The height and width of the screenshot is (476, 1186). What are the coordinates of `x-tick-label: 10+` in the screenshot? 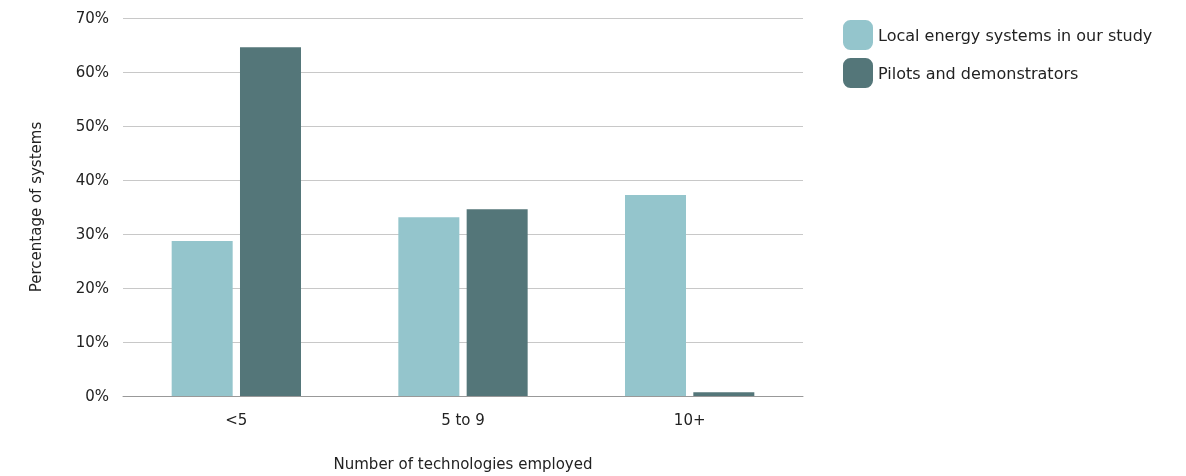 It's located at (689, 419).